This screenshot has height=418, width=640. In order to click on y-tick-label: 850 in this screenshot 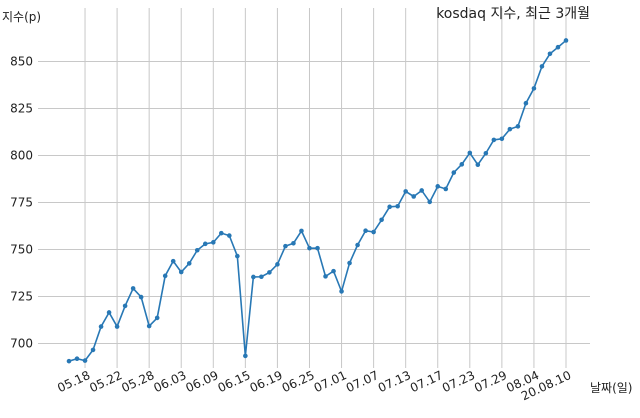, I will do `click(21, 62)`.